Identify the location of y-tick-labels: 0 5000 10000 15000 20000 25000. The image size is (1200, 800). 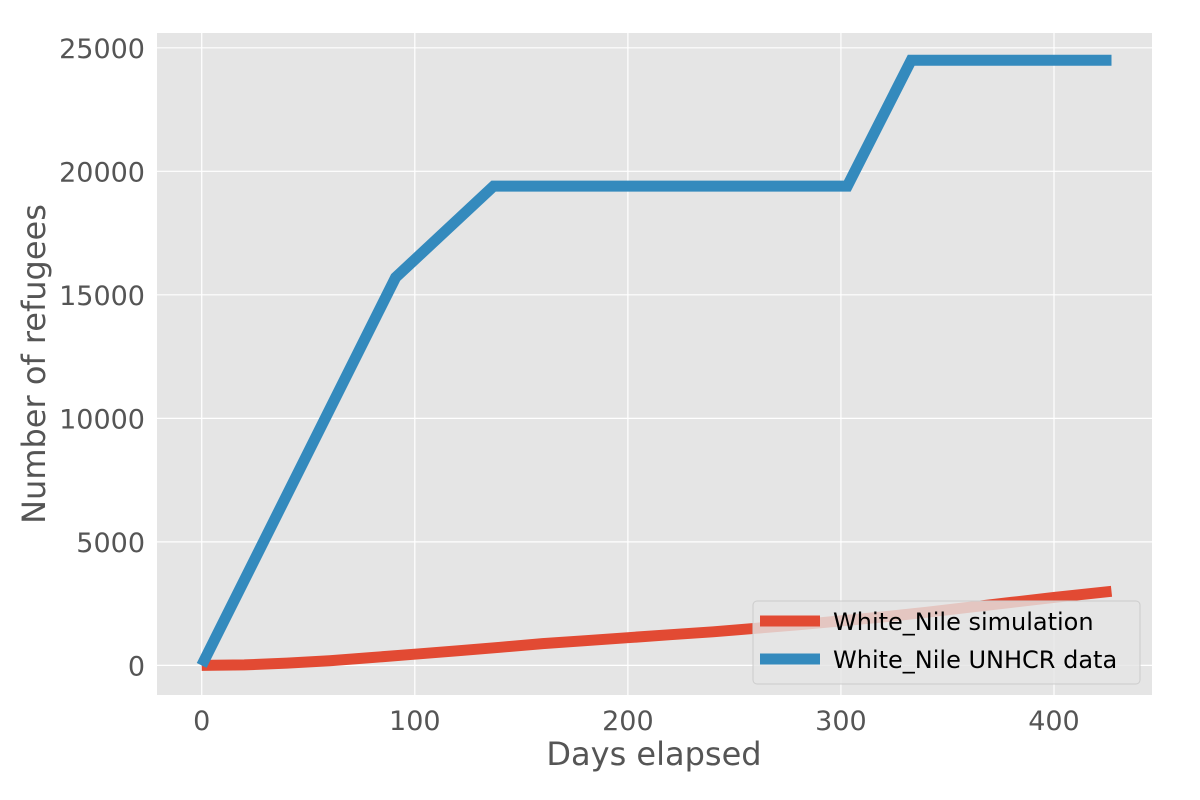
(102, 358).